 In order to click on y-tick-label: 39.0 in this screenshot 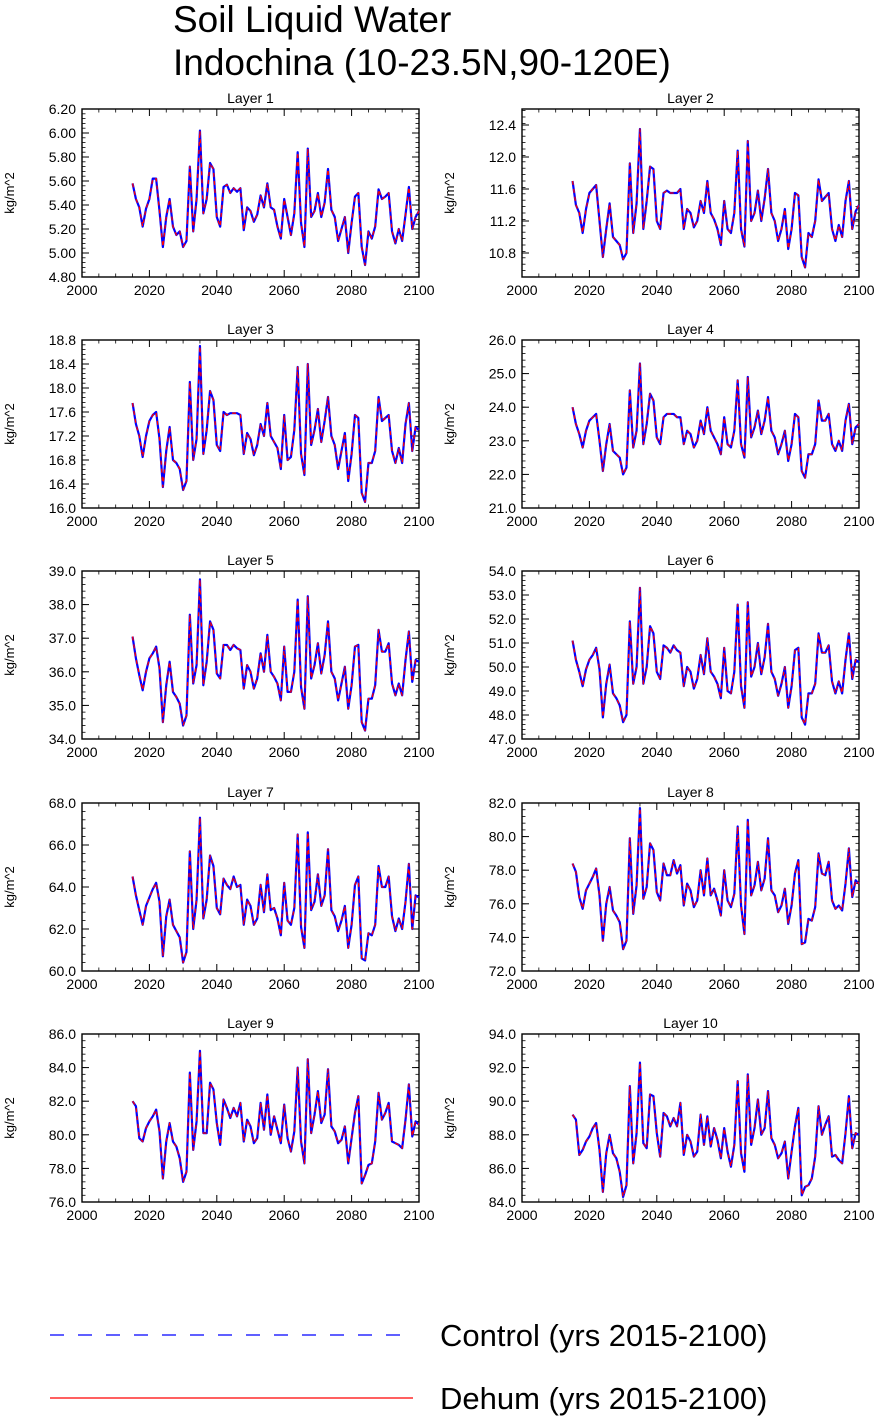, I will do `click(62, 571)`.